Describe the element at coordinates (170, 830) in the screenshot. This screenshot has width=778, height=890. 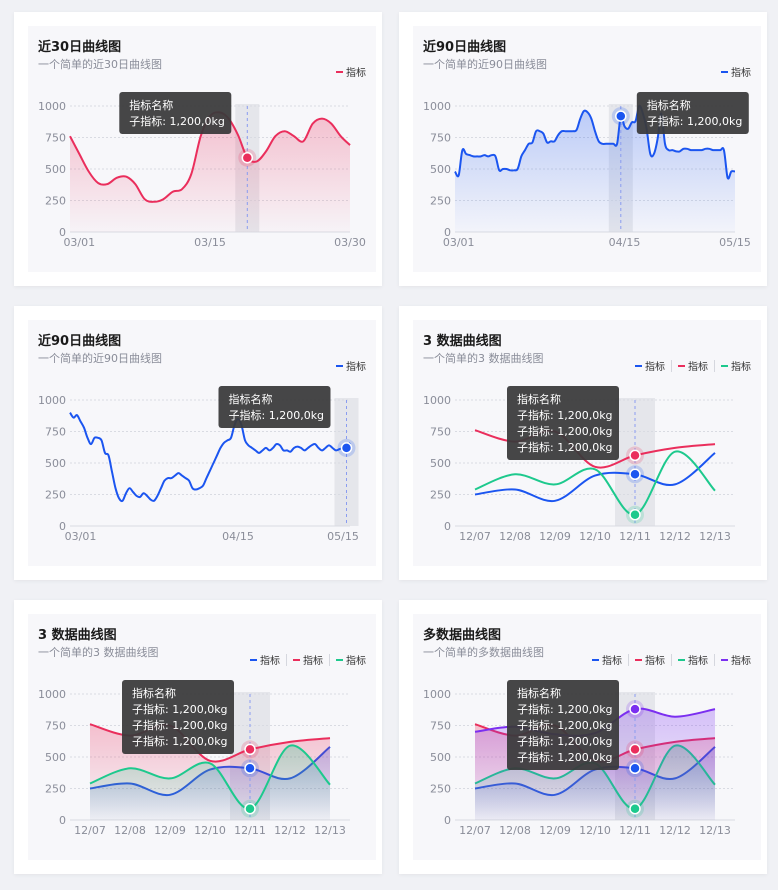
I see `x-tick-label: 12/09` at that location.